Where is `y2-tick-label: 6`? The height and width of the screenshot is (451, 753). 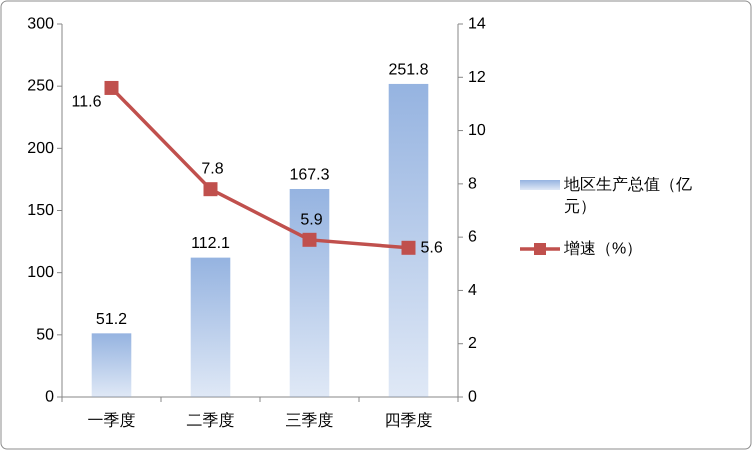
y2-tick-label: 6 is located at coordinates (472, 237).